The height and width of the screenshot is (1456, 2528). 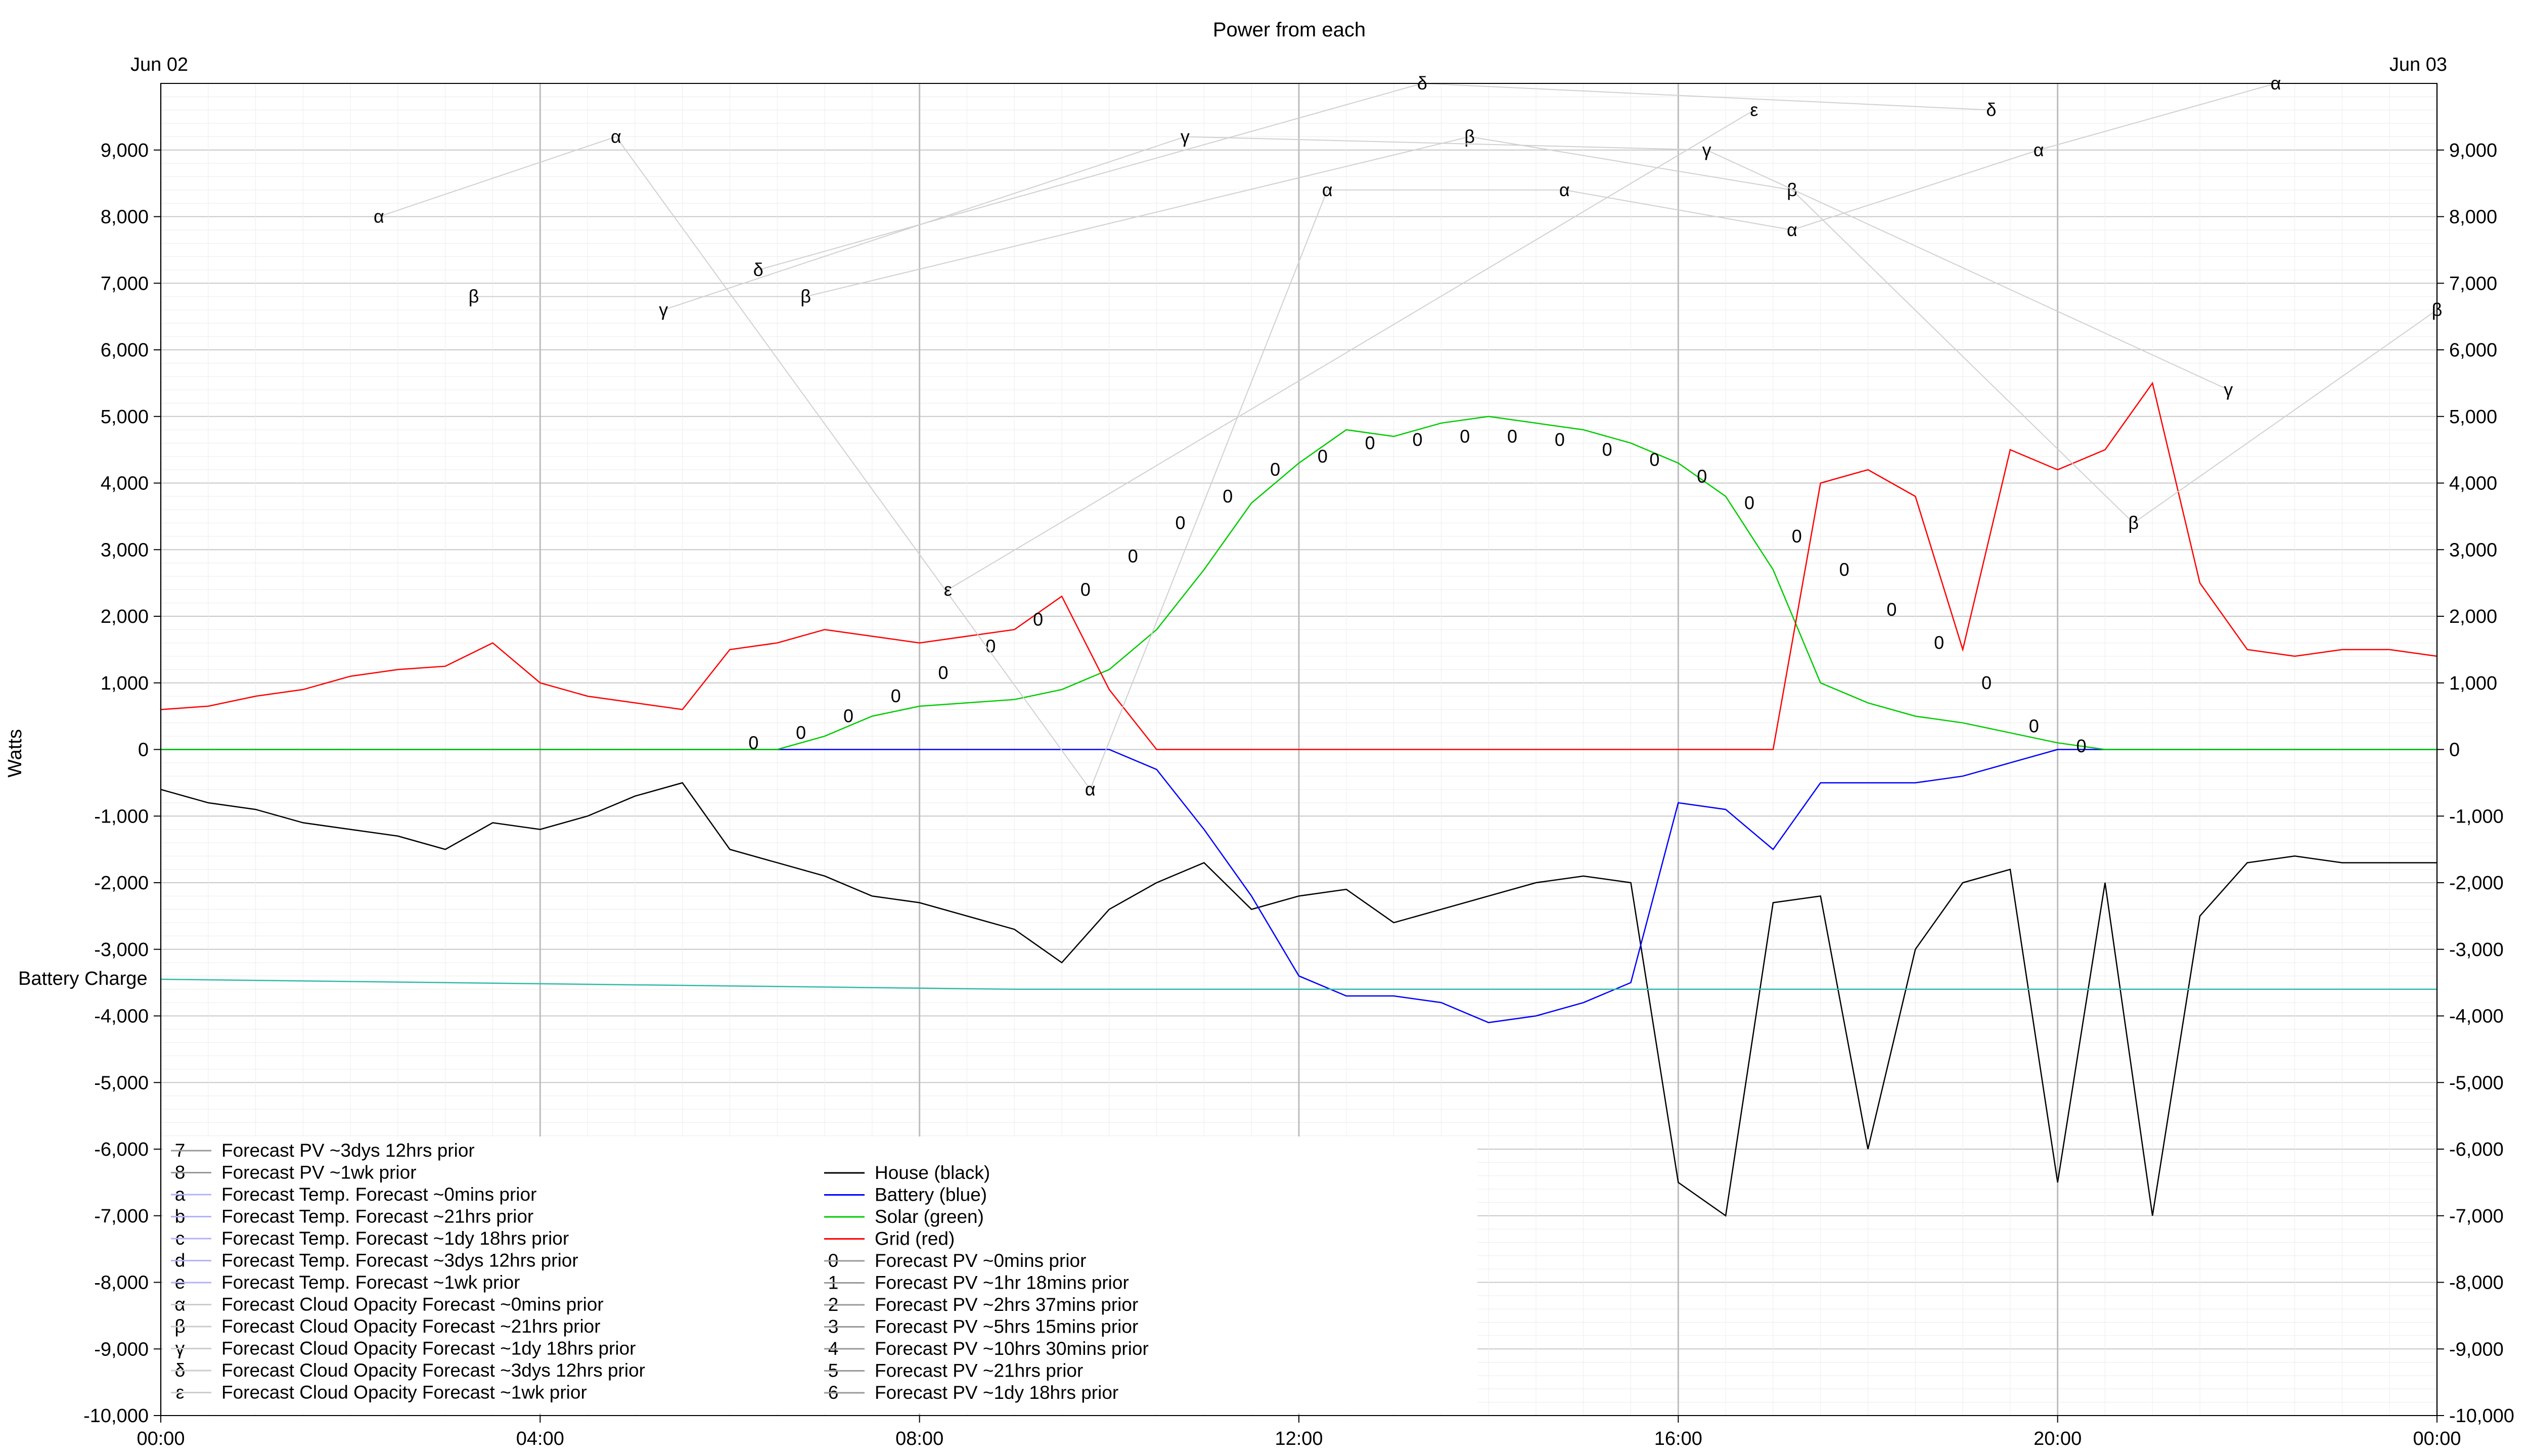 What do you see at coordinates (125, 483) in the screenshot?
I see `y-tick-label-left: 4,000` at bounding box center [125, 483].